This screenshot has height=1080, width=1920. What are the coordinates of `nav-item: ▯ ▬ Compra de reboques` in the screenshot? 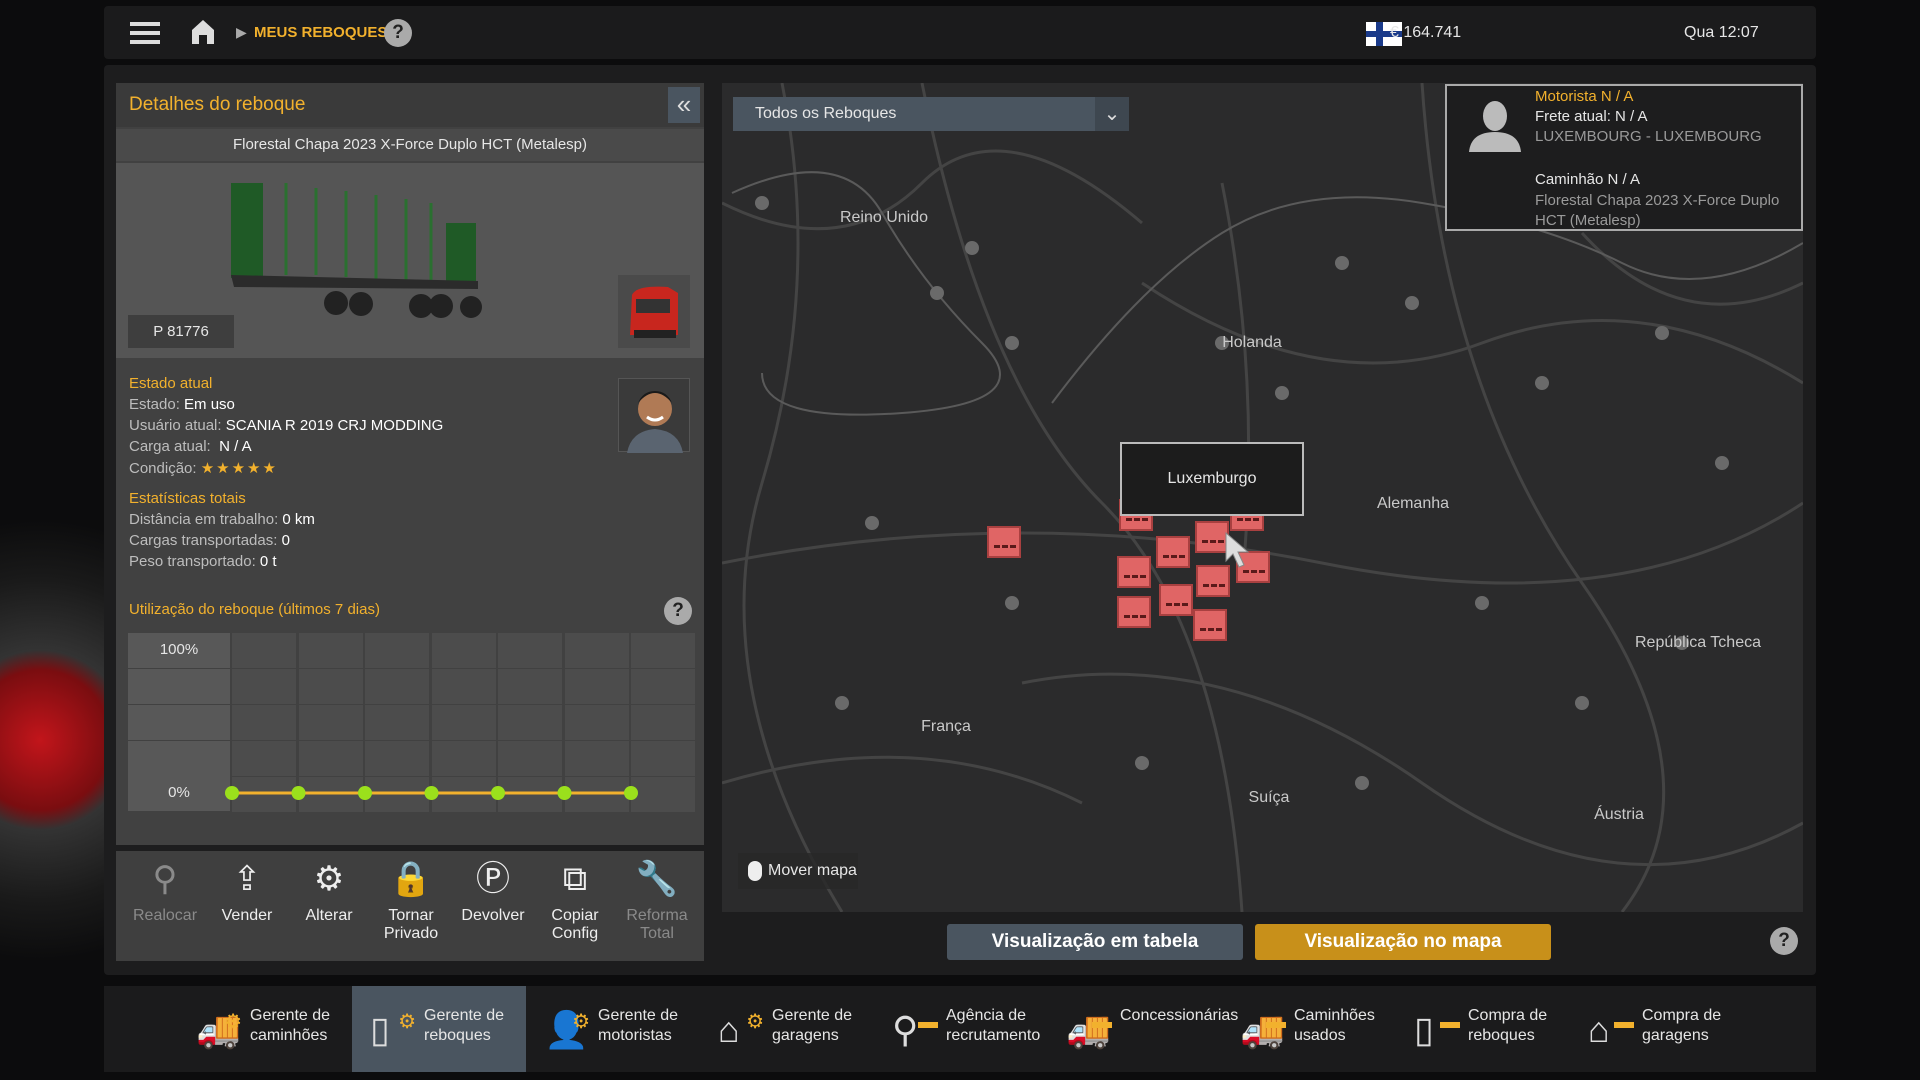 It's located at (1483, 1029).